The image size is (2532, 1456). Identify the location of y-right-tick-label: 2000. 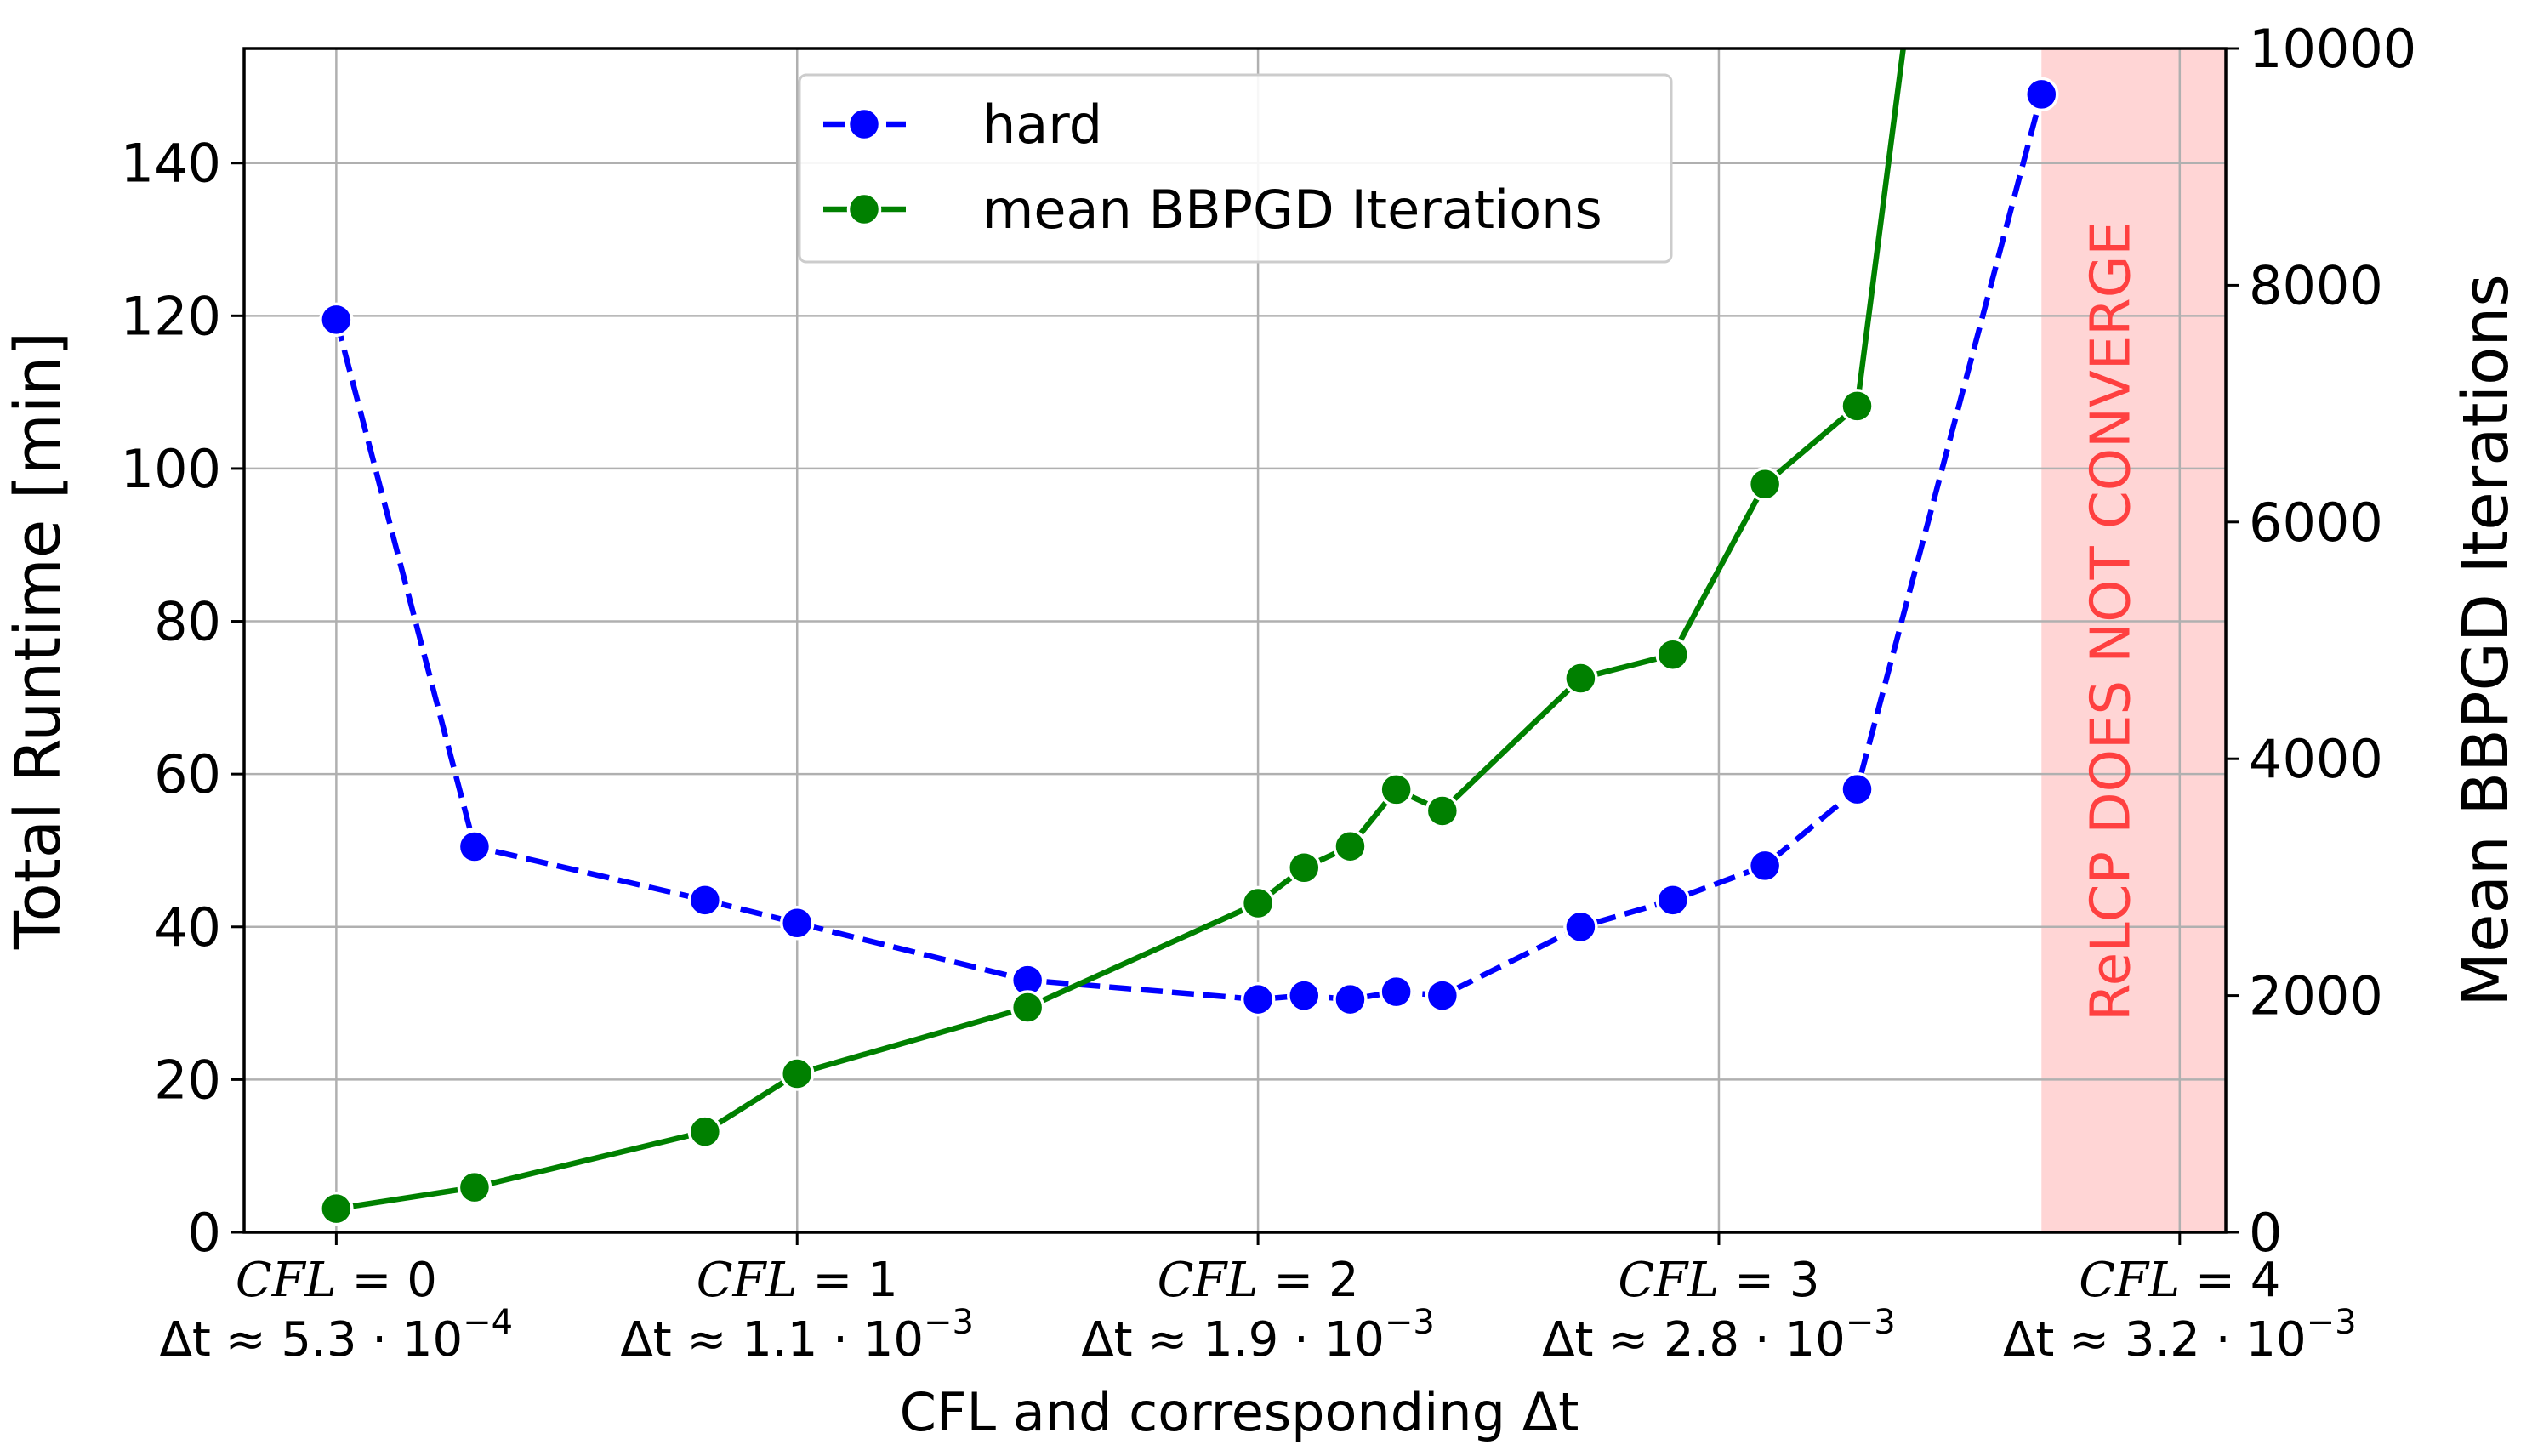
(2316, 996).